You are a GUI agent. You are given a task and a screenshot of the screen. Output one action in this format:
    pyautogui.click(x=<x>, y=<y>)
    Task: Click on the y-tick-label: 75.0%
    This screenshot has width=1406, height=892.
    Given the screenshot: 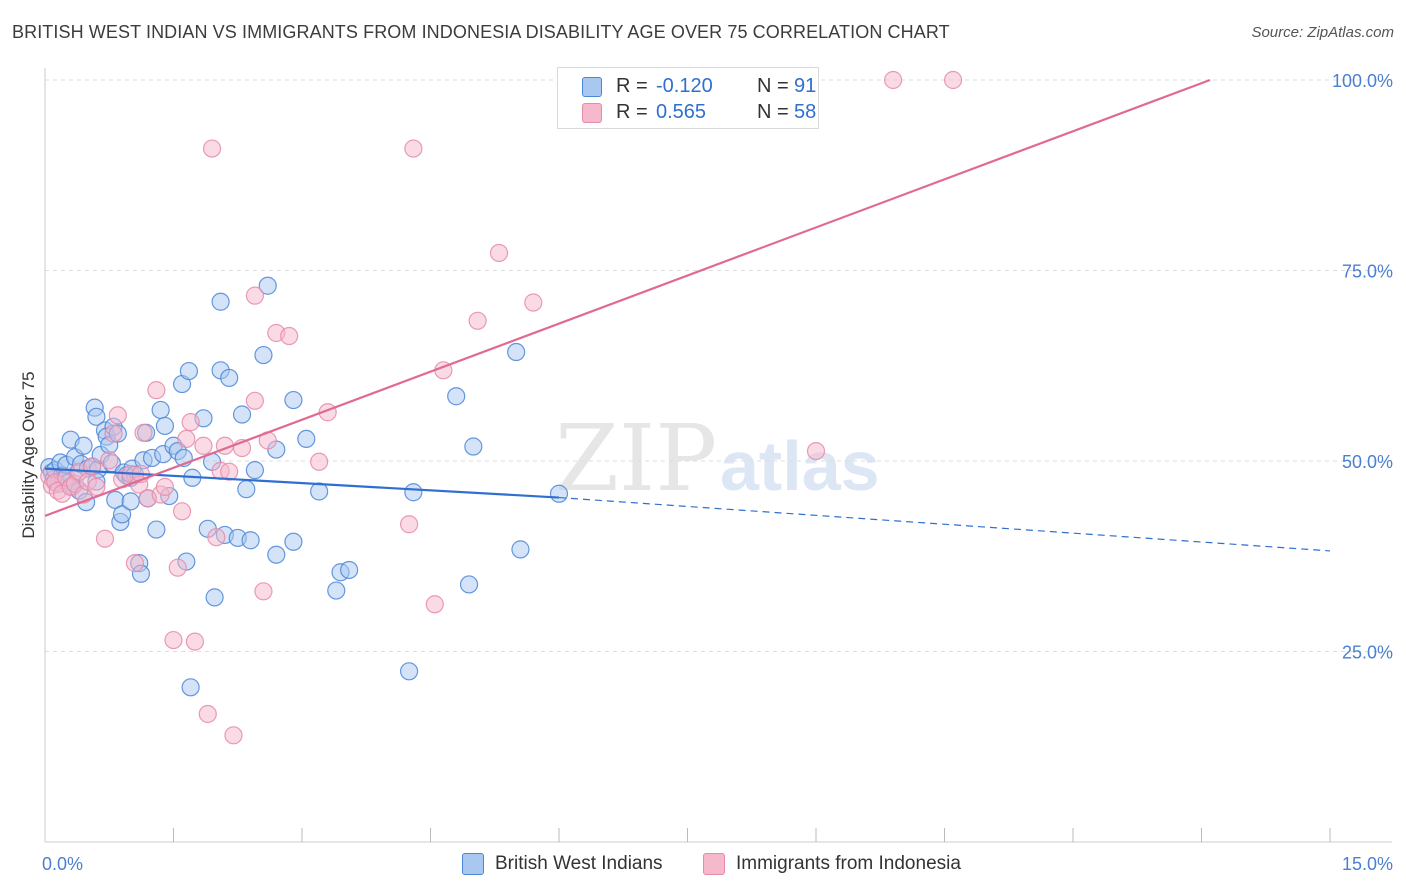 What is the action you would take?
    pyautogui.click(x=1367, y=272)
    